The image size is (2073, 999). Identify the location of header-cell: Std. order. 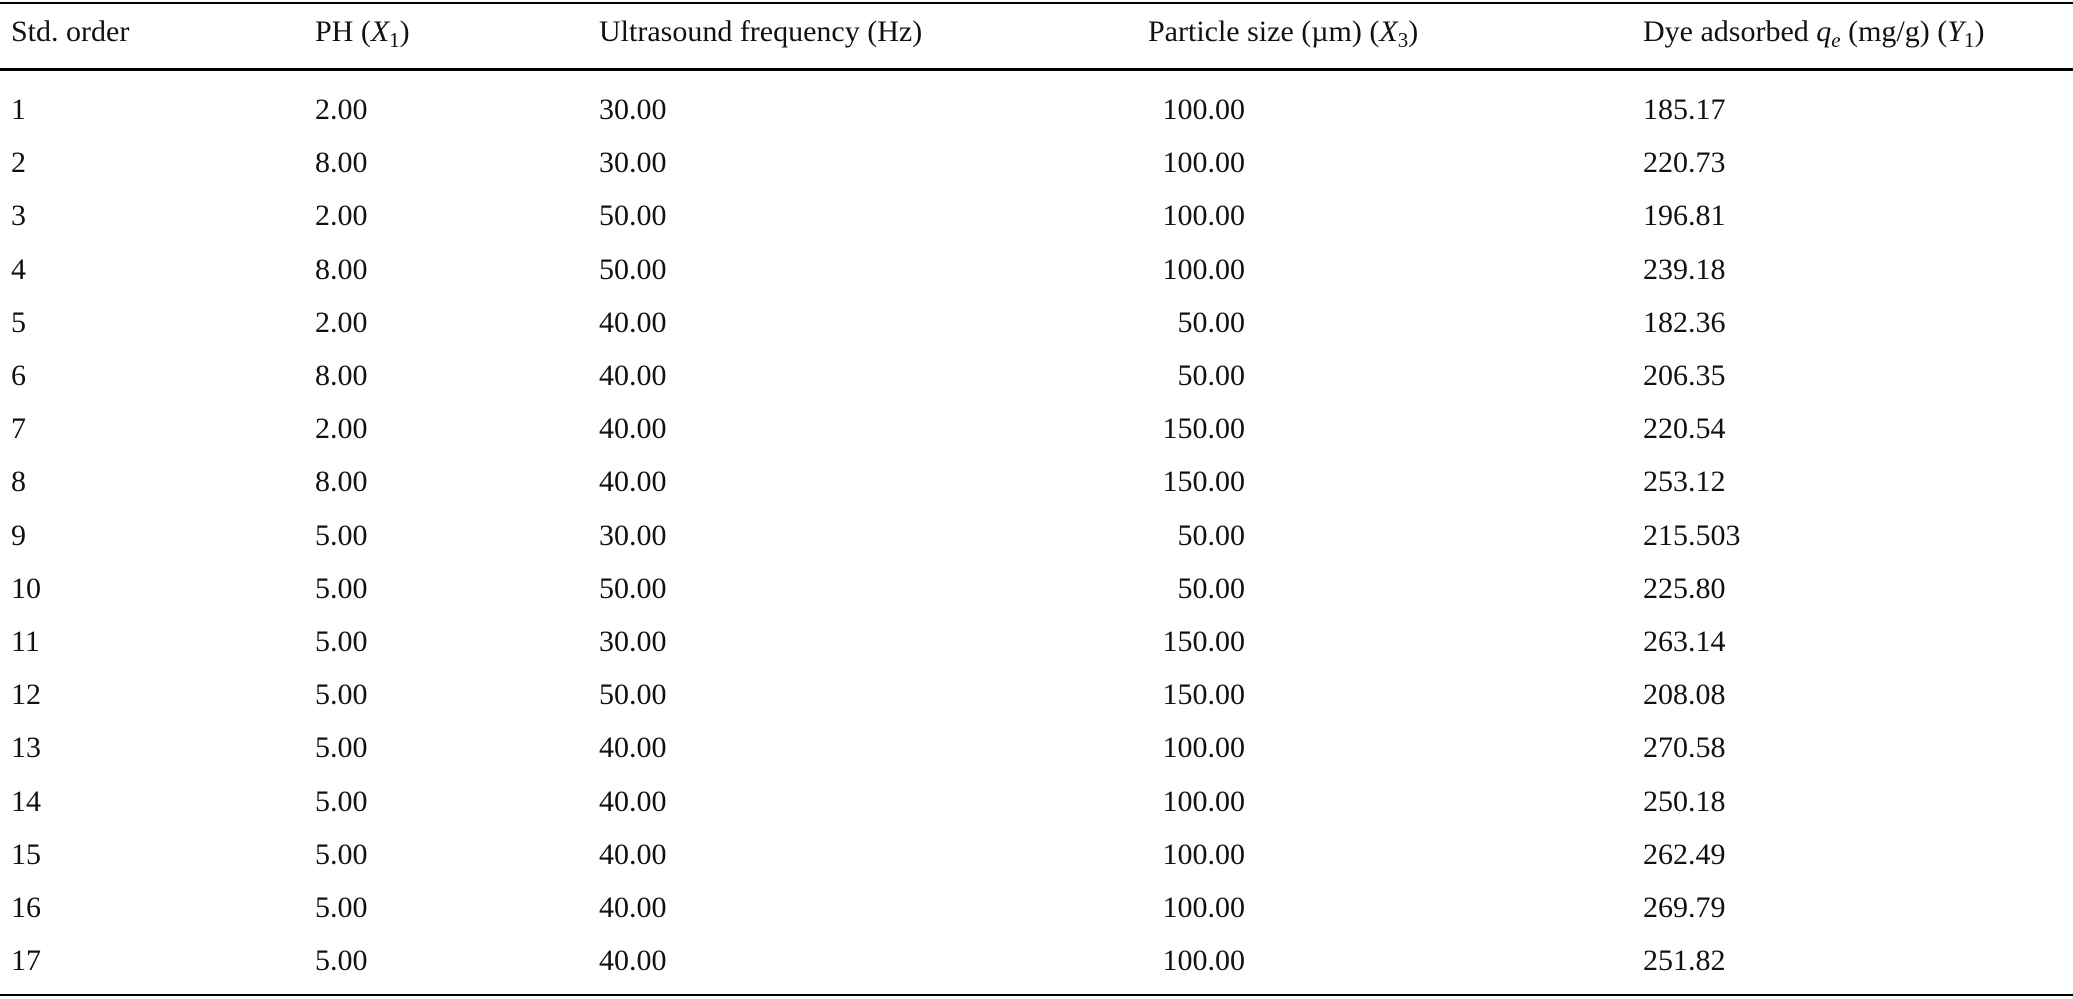
(70, 32).